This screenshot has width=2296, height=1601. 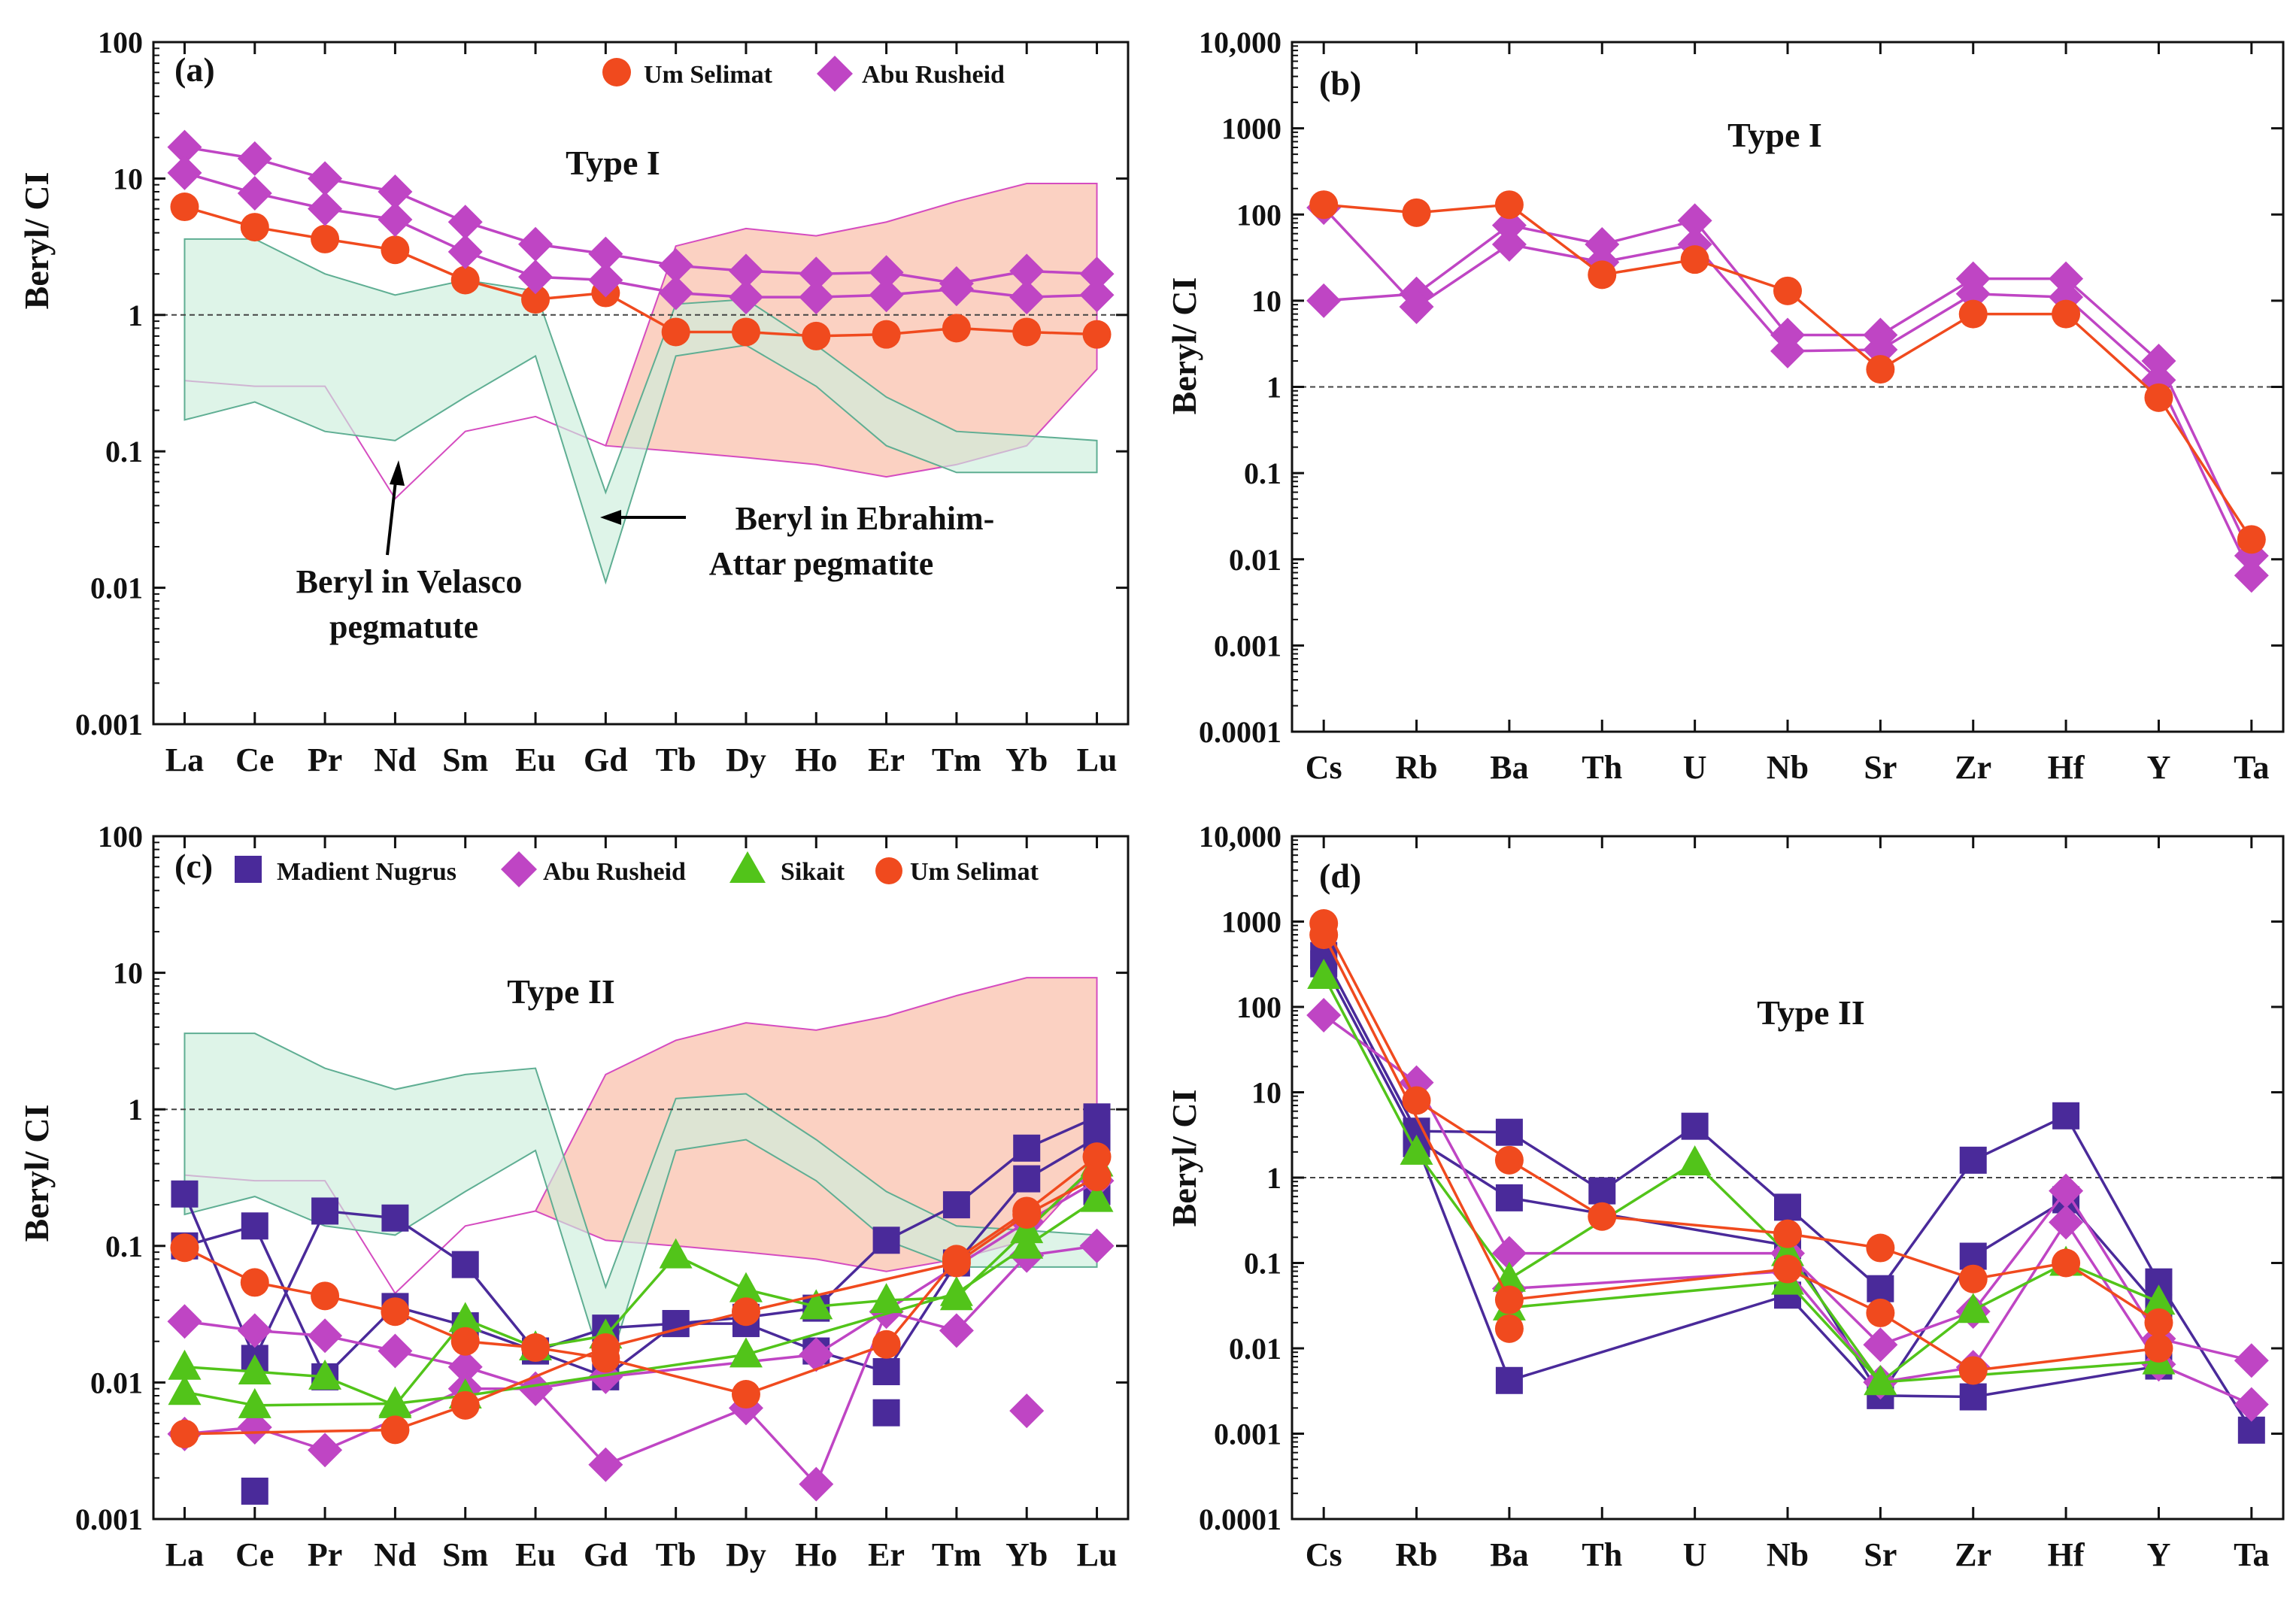 I want to click on x-tick-label-ta: Ta, so click(x=2251, y=1555).